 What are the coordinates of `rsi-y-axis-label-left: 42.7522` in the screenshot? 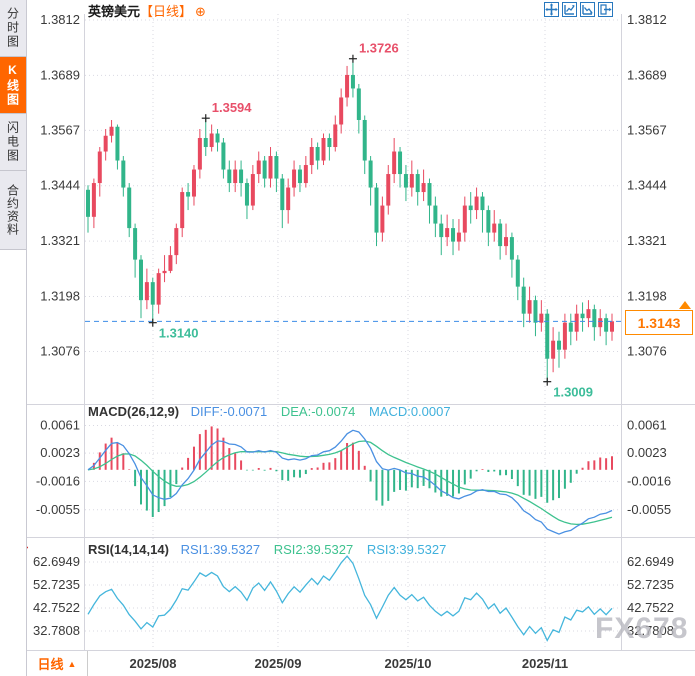 It's located at (56, 607).